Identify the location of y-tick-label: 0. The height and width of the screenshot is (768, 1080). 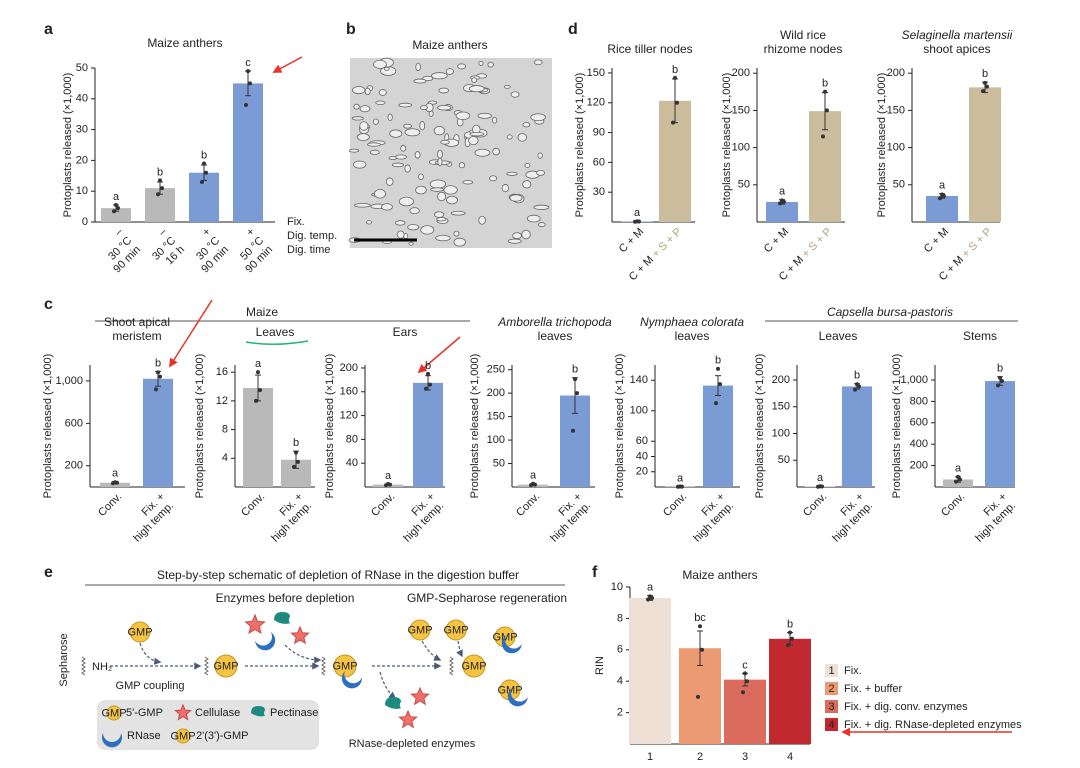
(85, 222).